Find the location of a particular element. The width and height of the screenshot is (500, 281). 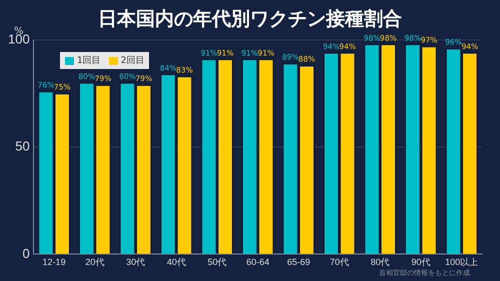

x-tick-label: 80代 is located at coordinates (380, 262).